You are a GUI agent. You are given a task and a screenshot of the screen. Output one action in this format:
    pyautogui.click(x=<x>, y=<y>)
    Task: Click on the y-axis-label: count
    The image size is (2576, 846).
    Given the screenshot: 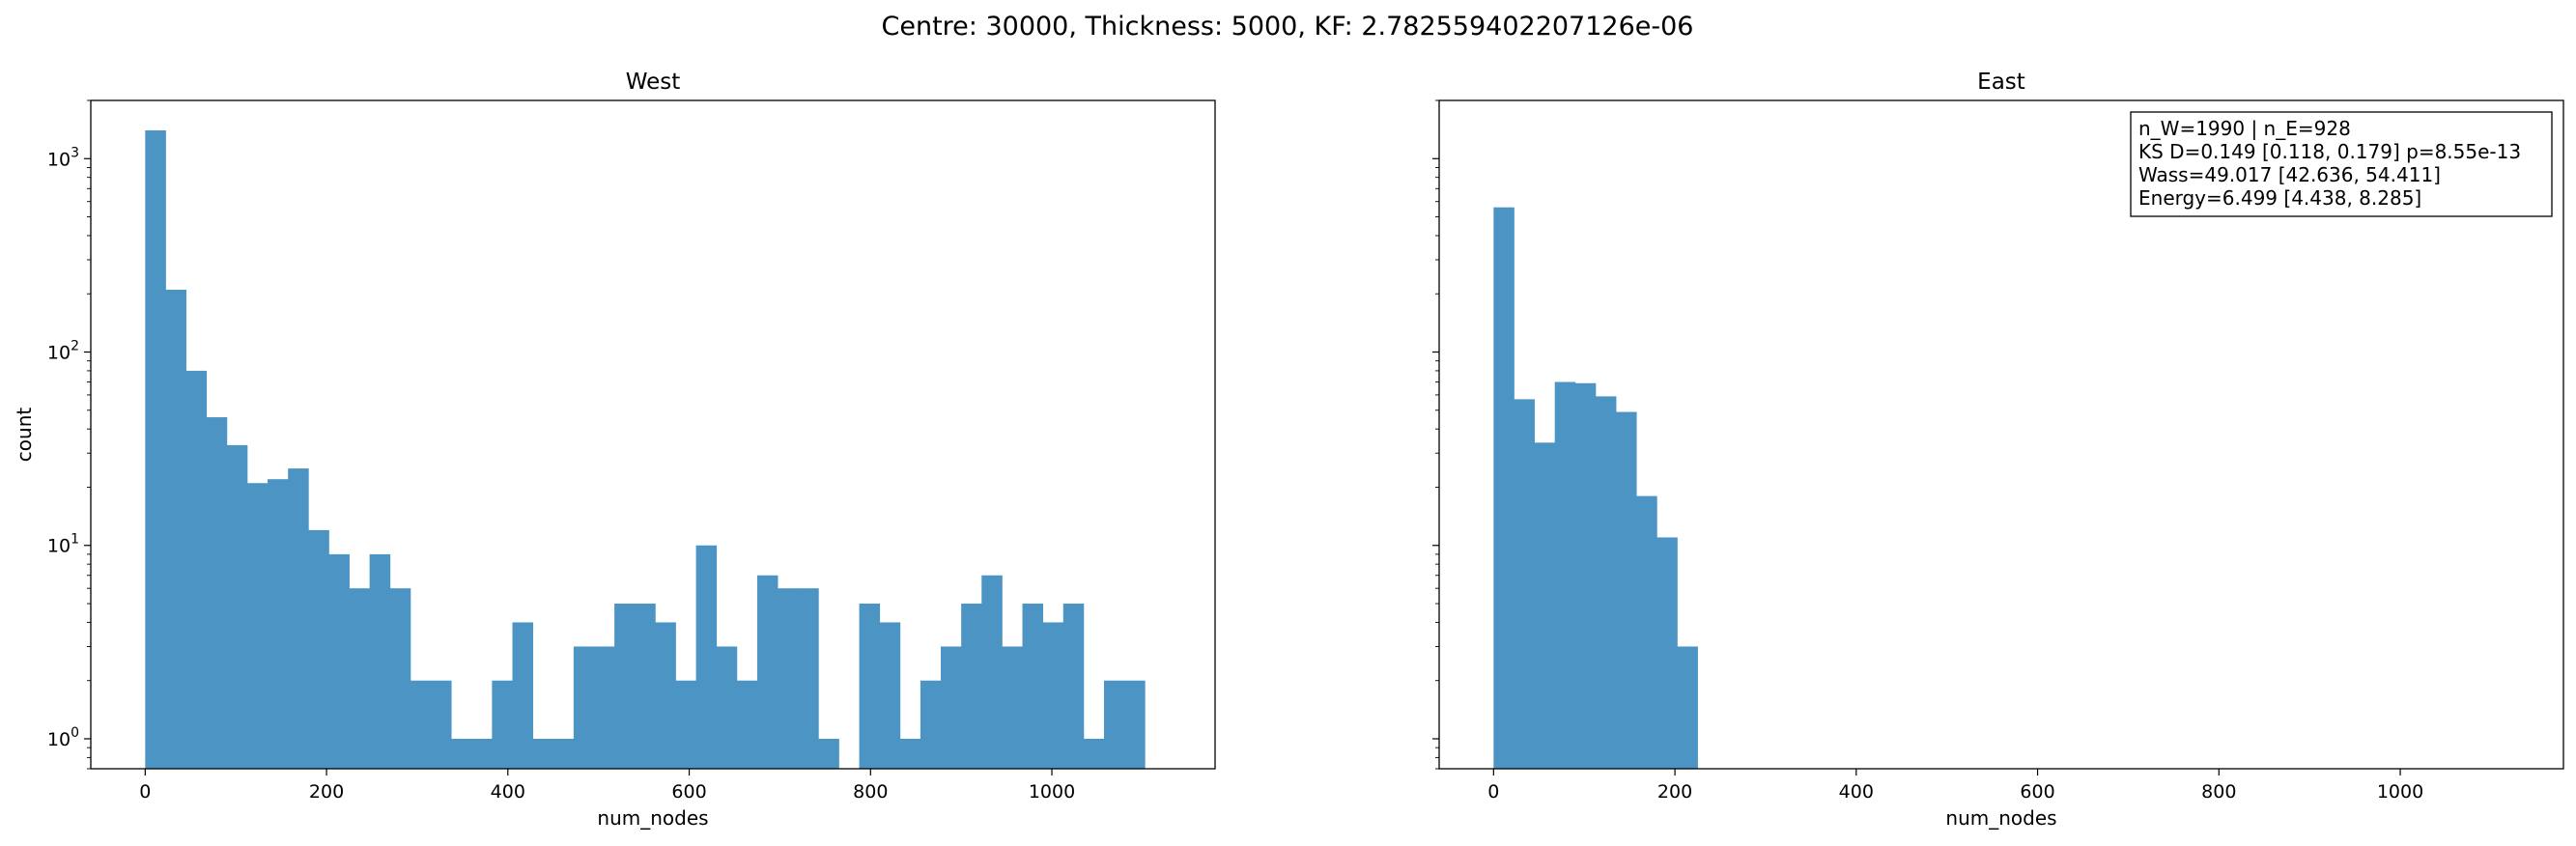 What is the action you would take?
    pyautogui.click(x=24, y=435)
    